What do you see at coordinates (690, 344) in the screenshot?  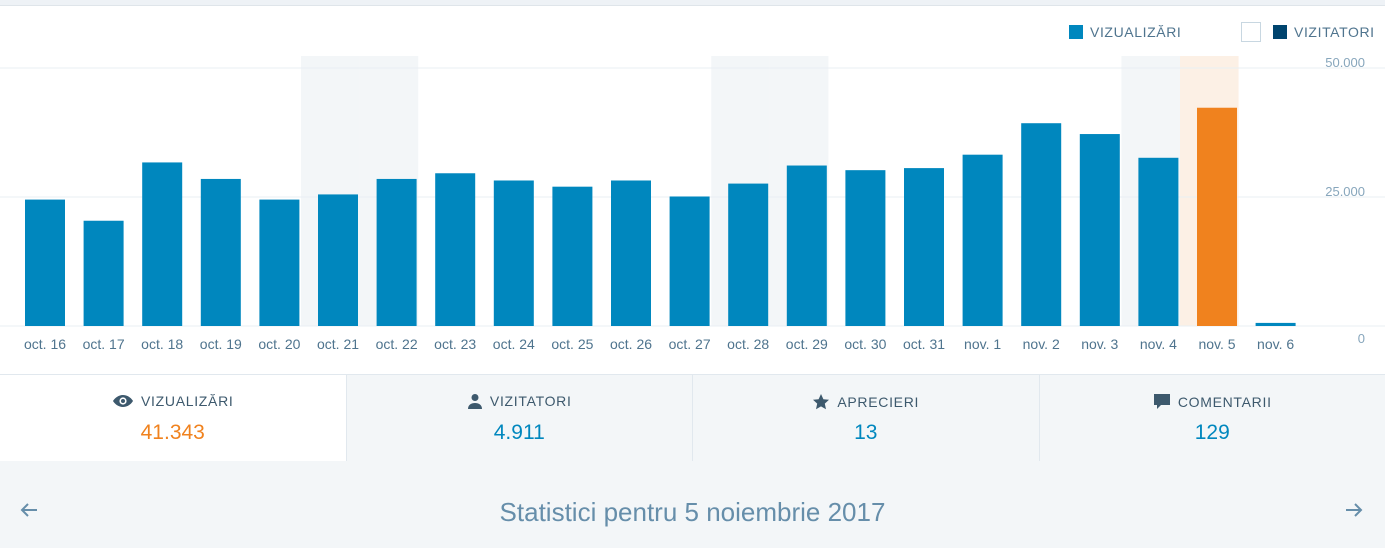 I see `x-tick-label-11: oct. 27` at bounding box center [690, 344].